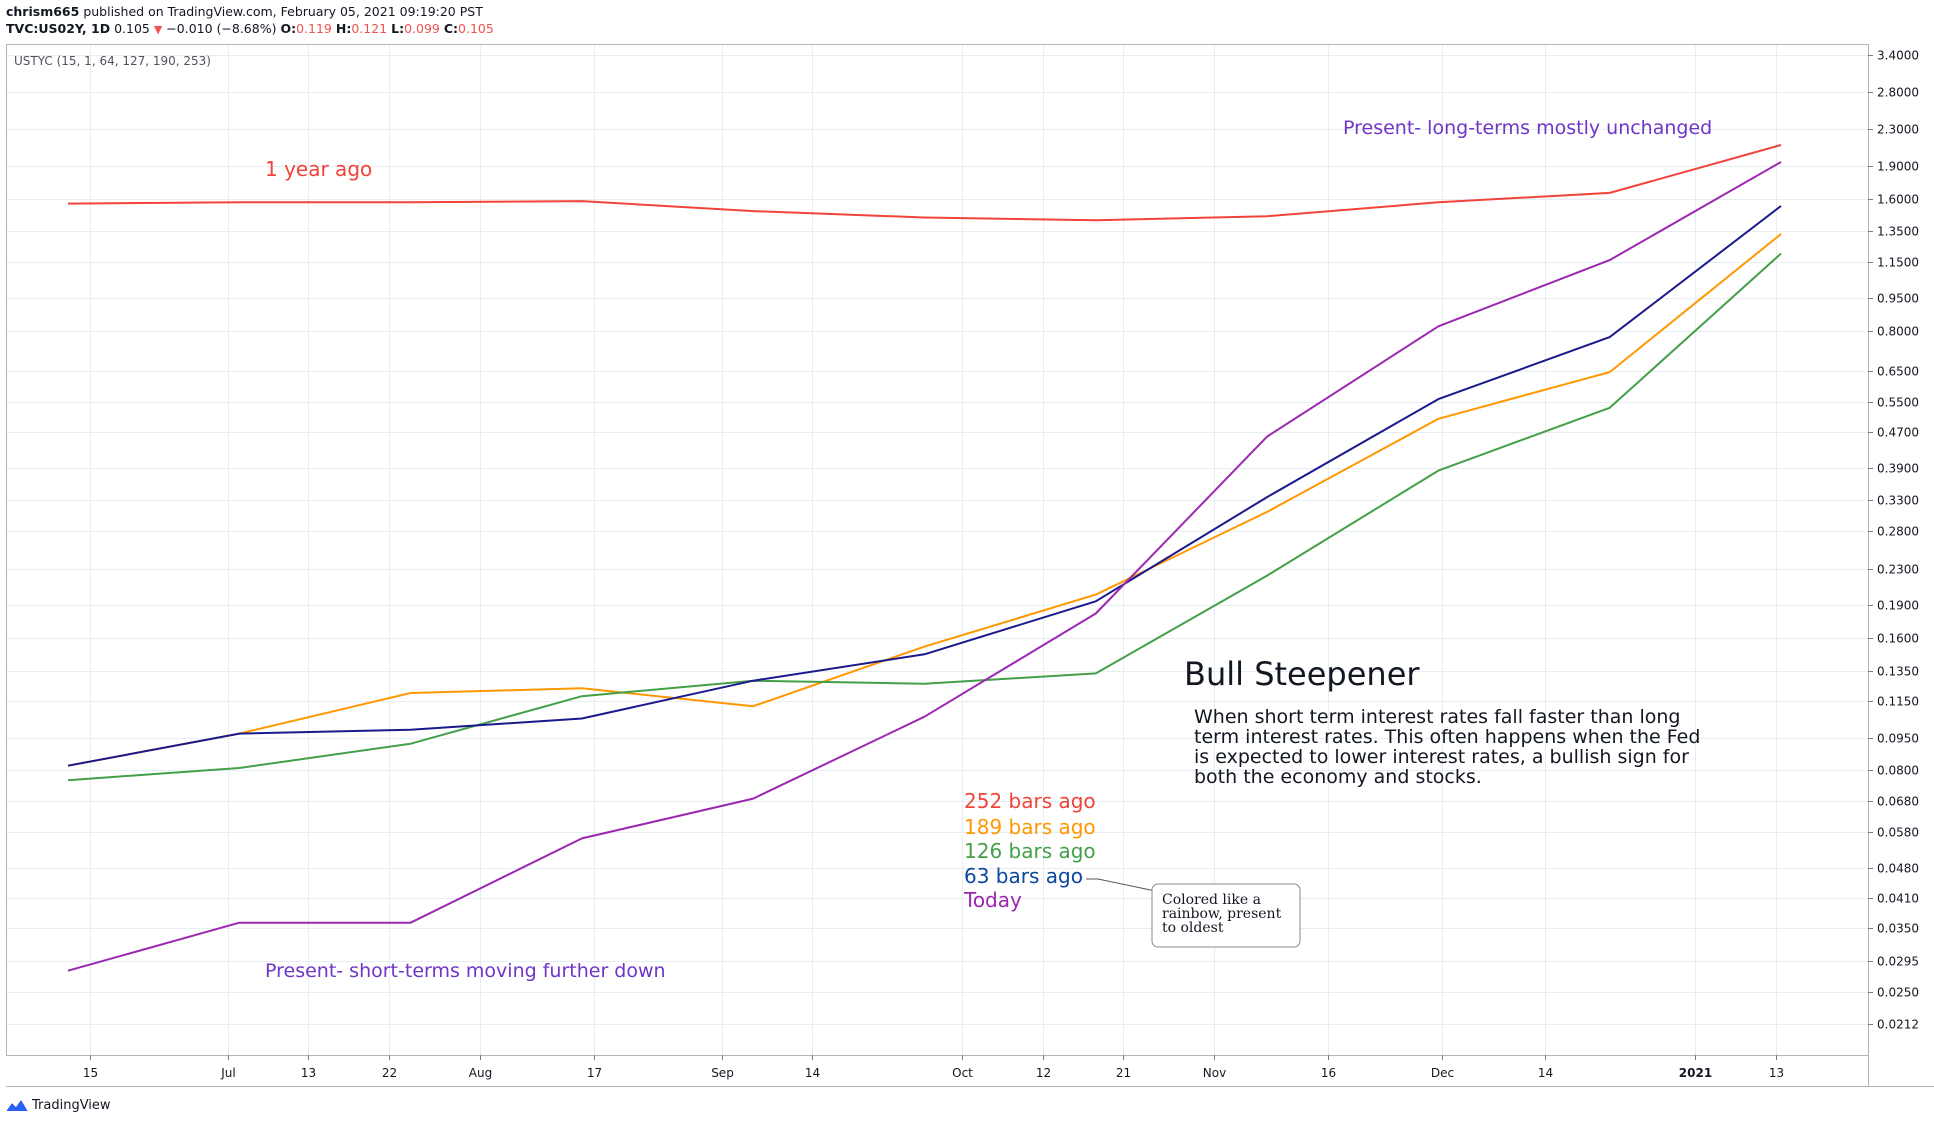 This screenshot has width=1934, height=1122. I want to click on time-tick-label: 12, so click(1043, 1073).